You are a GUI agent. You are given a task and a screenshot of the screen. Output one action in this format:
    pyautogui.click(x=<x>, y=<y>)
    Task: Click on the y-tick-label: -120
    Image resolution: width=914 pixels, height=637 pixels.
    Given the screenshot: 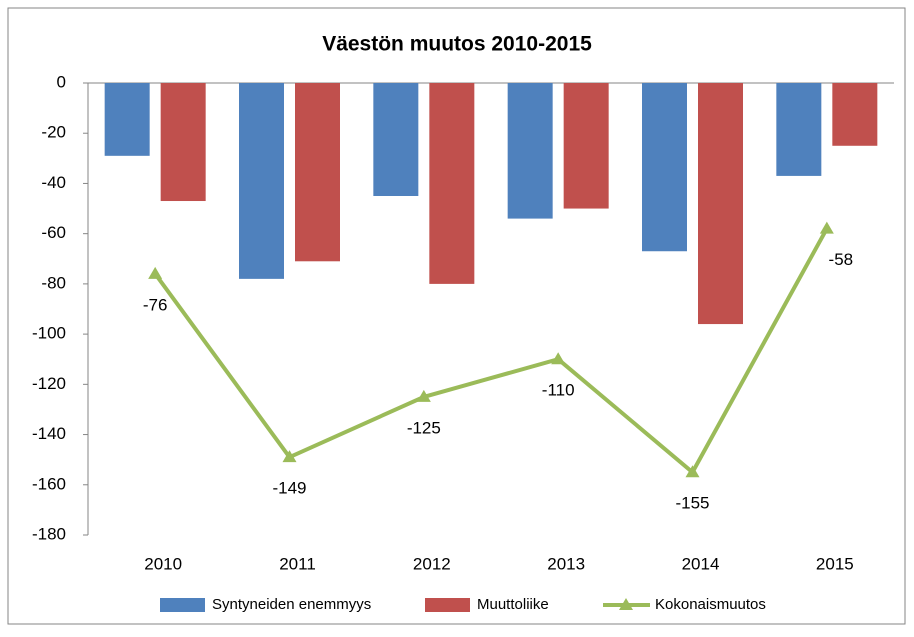 What is the action you would take?
    pyautogui.click(x=49, y=383)
    